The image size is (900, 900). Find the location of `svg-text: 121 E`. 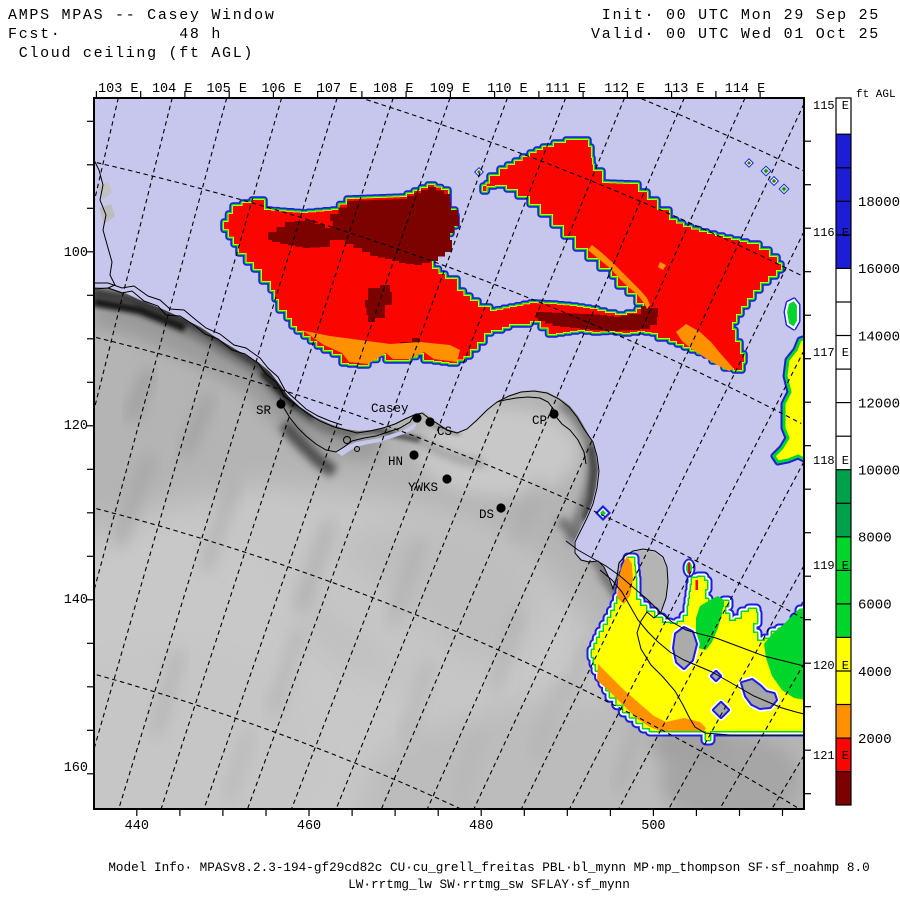

svg-text: 121 E is located at coordinates (831, 756).